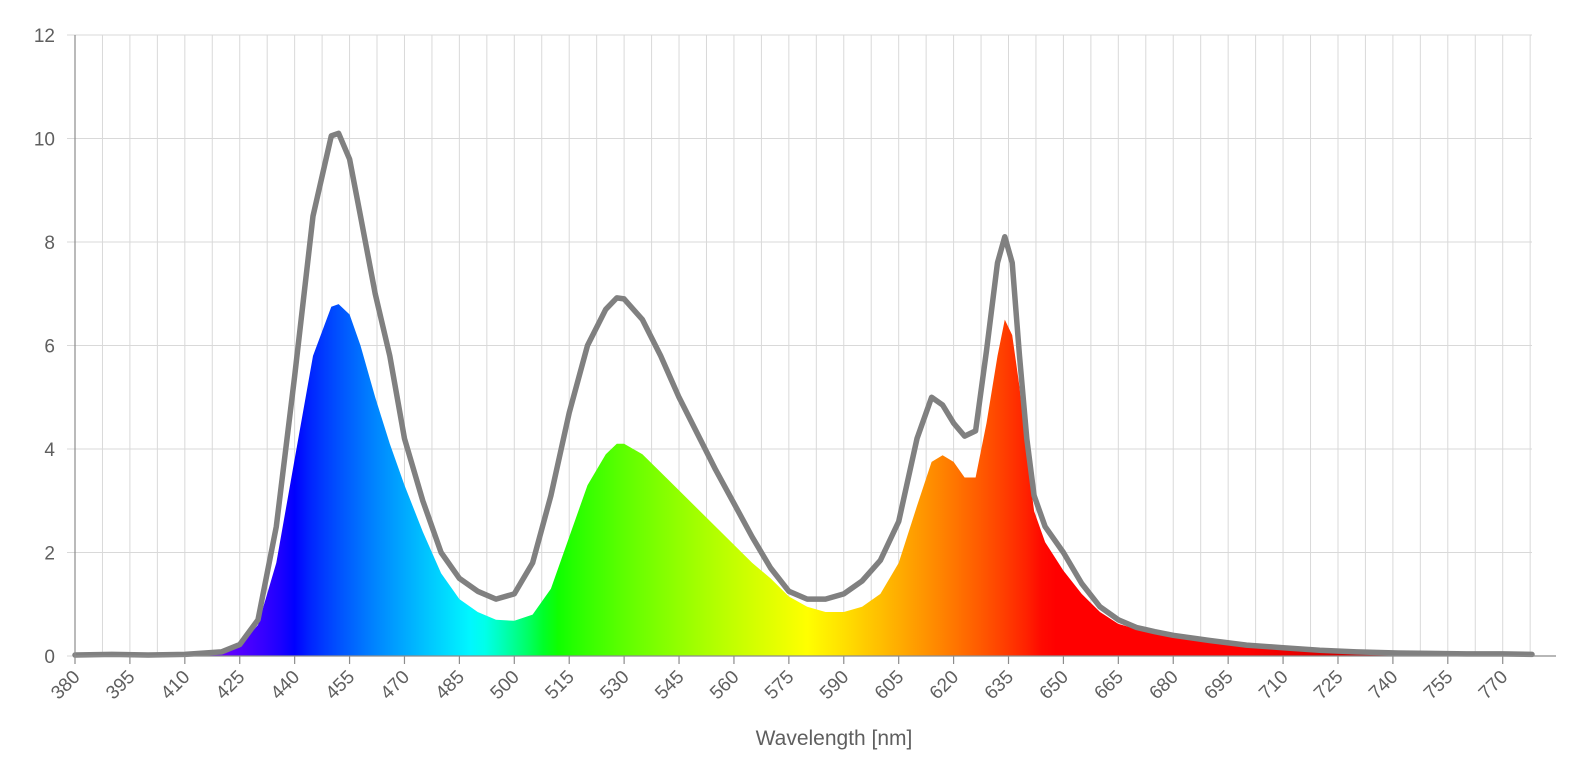  Describe the element at coordinates (889, 685) in the screenshot. I see `x-tick-label: 605` at that location.